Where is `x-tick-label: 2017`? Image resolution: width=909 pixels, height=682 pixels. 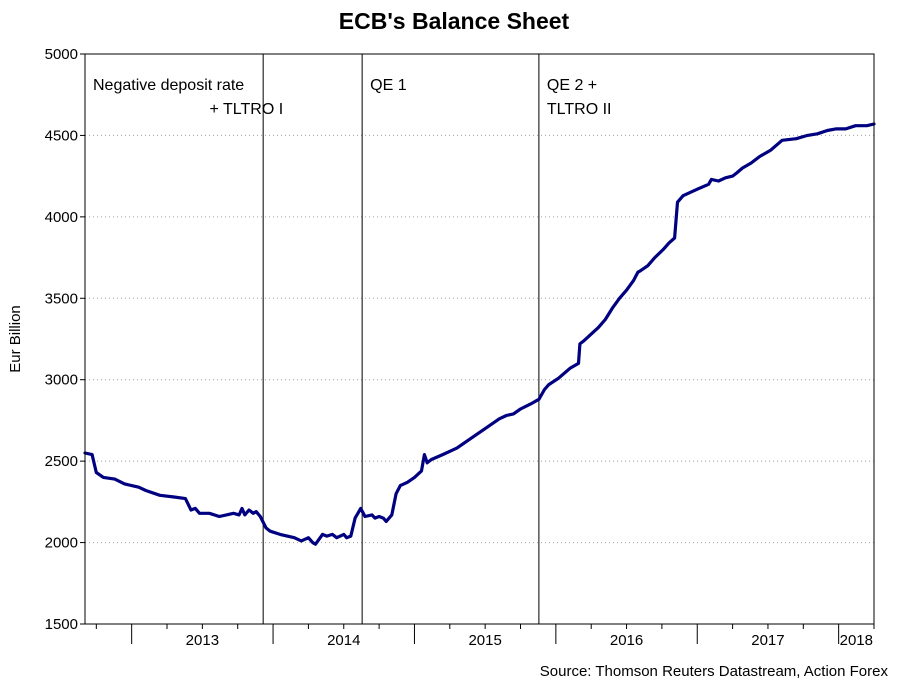 x-tick-label: 2017 is located at coordinates (767, 640).